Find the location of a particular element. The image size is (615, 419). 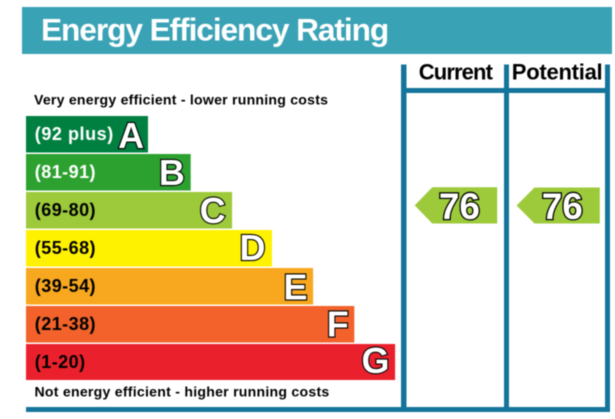

svg-text: F is located at coordinates (338, 324).